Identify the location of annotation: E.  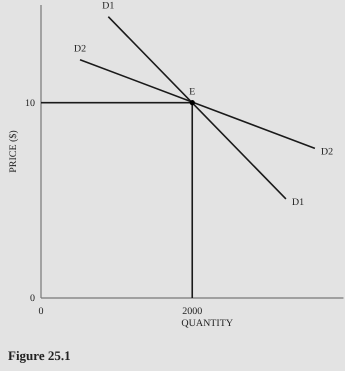
(192, 92).